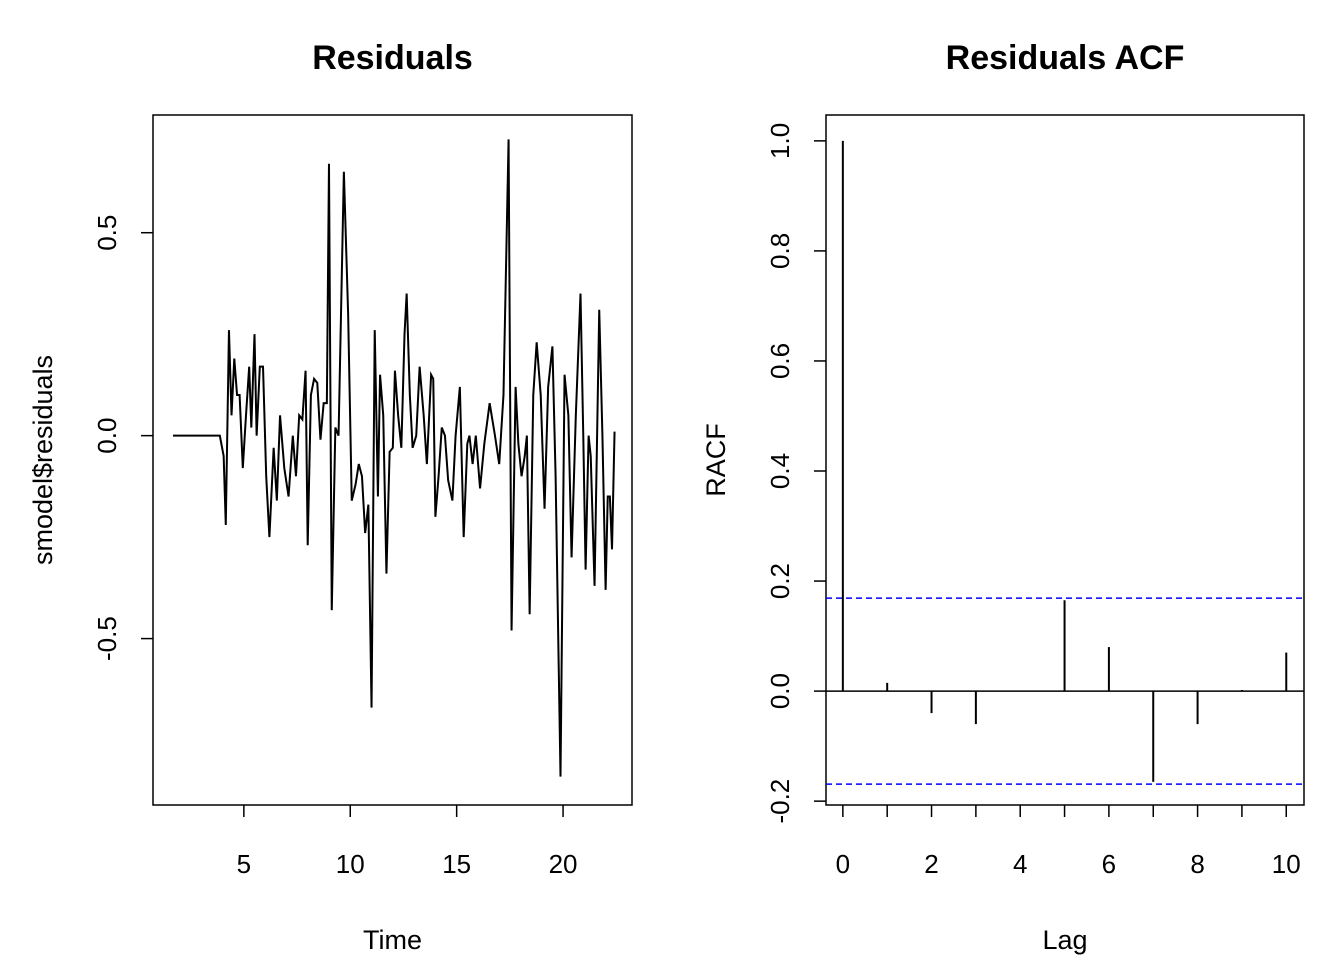 The height and width of the screenshot is (960, 1344). What do you see at coordinates (931, 864) in the screenshot?
I see `x-tick-label: 2` at bounding box center [931, 864].